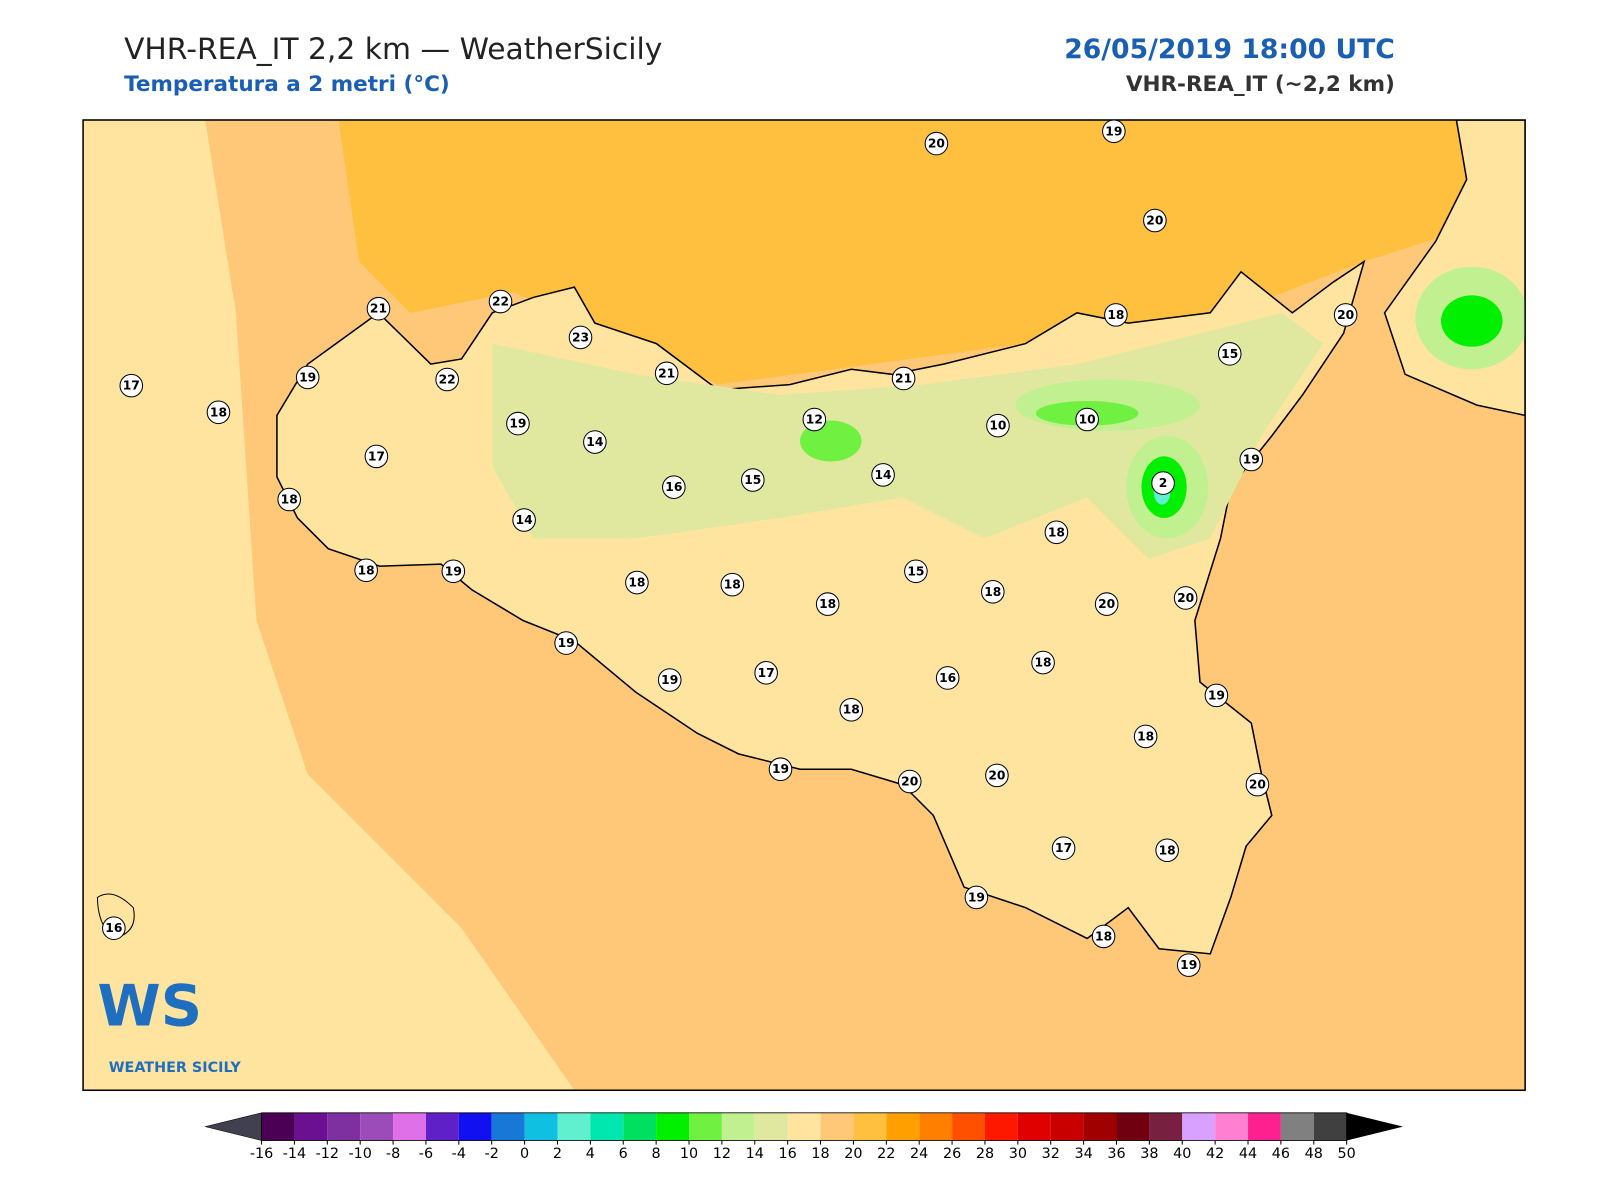 This screenshot has height=1200, width=1600. What do you see at coordinates (689, 1154) in the screenshot?
I see `colorbar-tick-label: 10` at bounding box center [689, 1154].